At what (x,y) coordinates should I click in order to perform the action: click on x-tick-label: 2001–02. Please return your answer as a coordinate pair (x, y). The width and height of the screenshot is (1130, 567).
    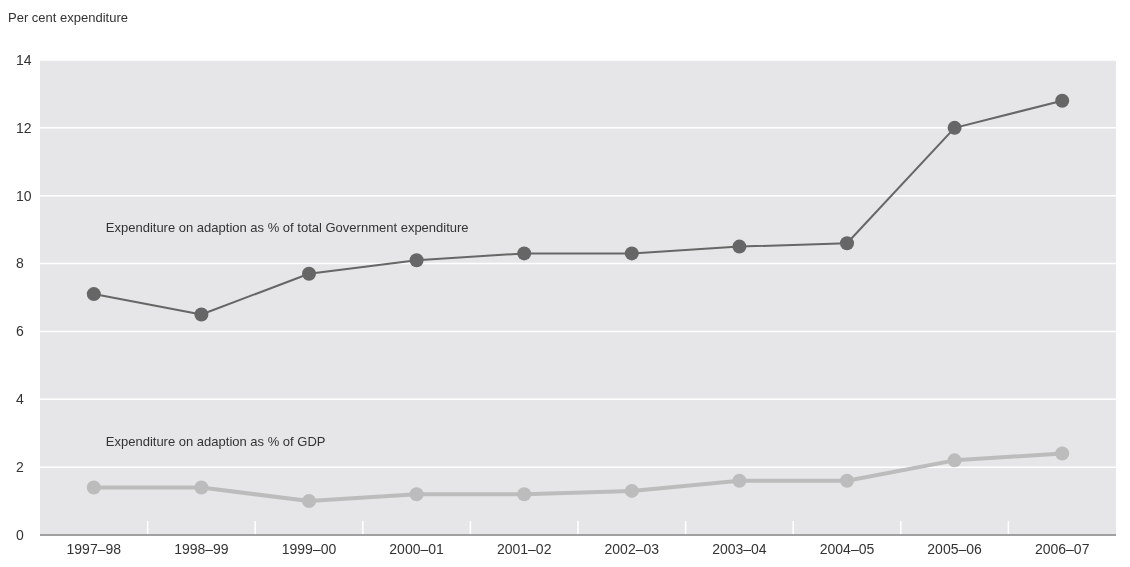
    Looking at the image, I should click on (524, 549).